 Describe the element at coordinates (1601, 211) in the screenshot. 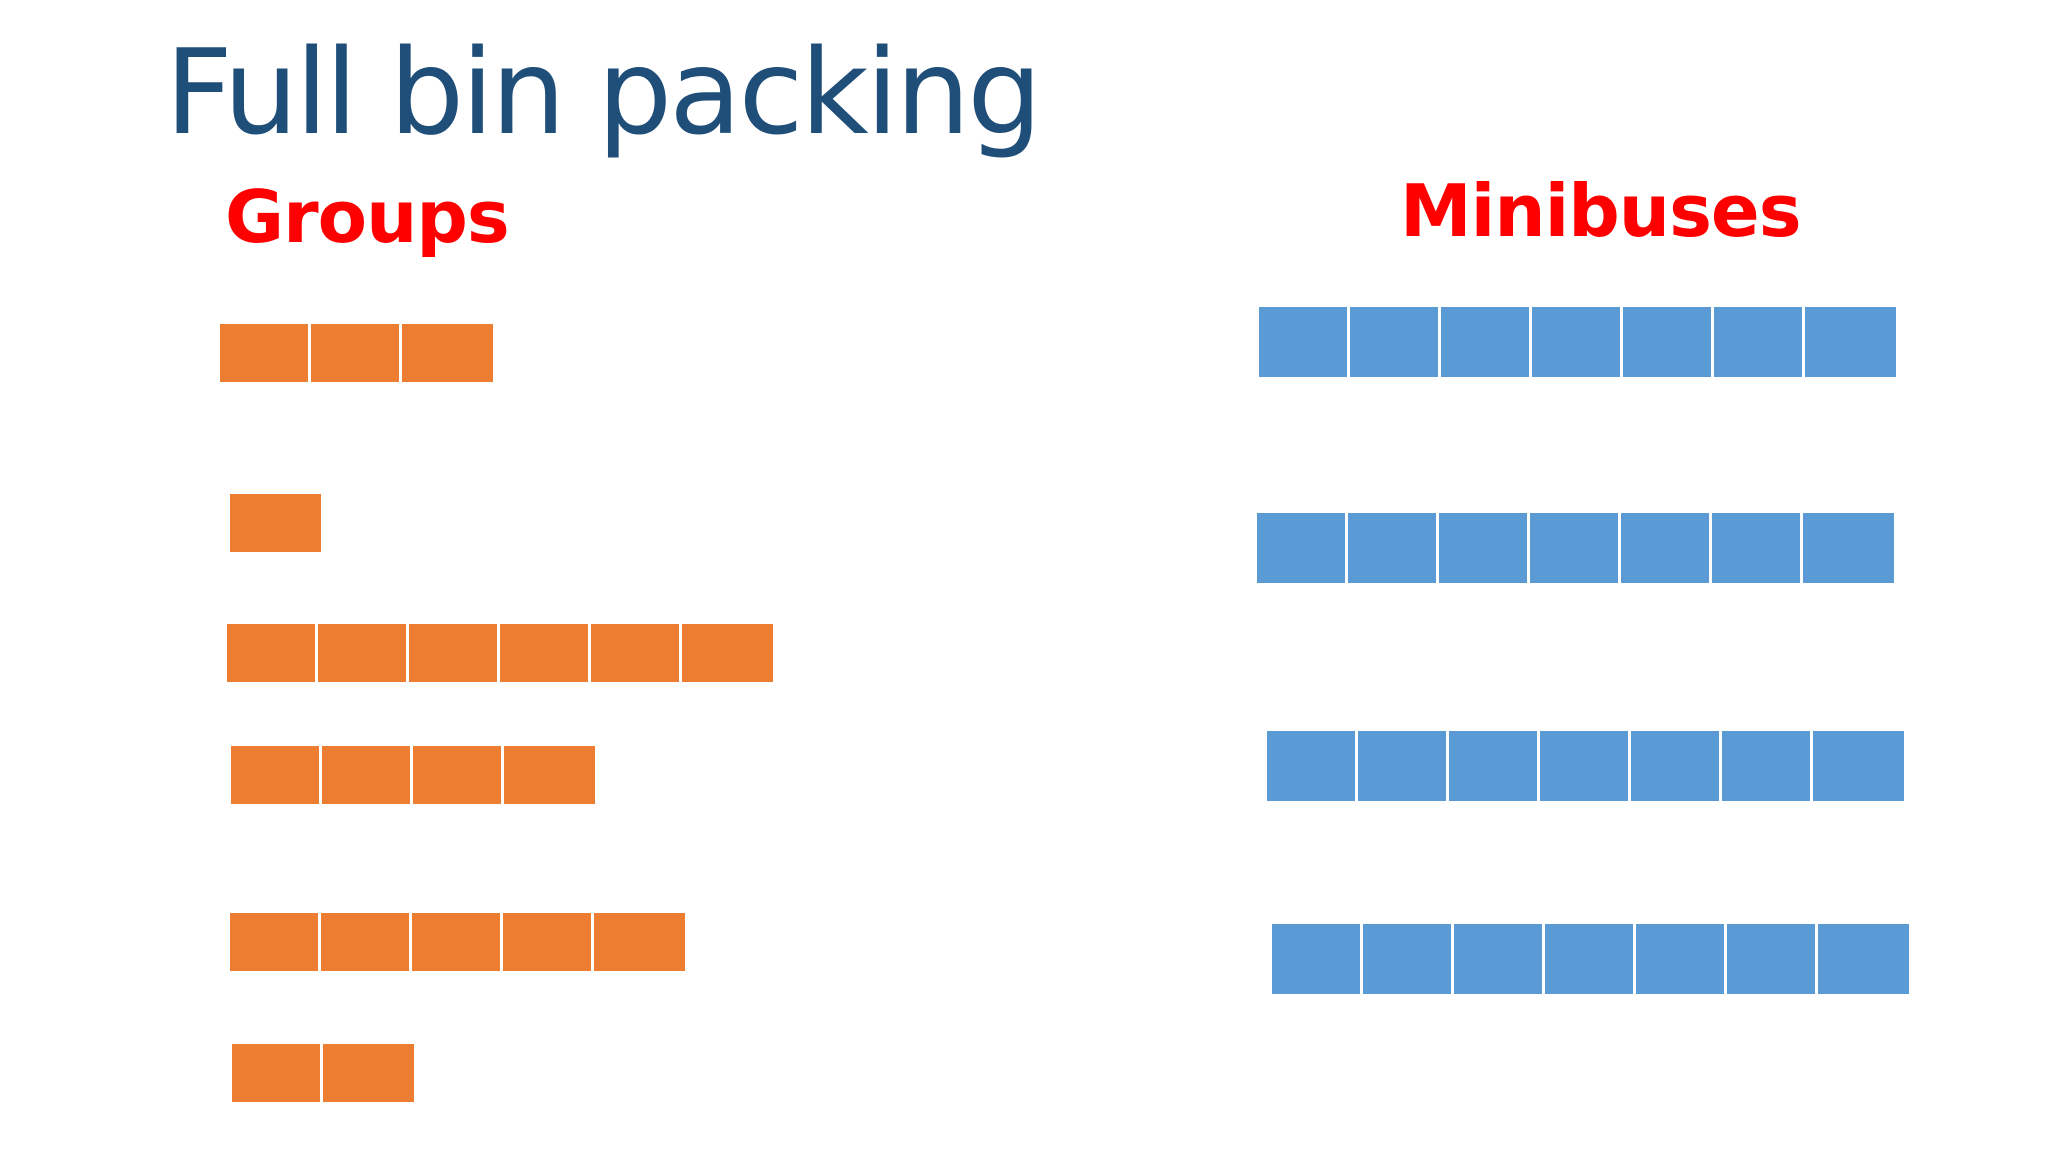

I see `minibuses-heading: Minibuses` at that location.